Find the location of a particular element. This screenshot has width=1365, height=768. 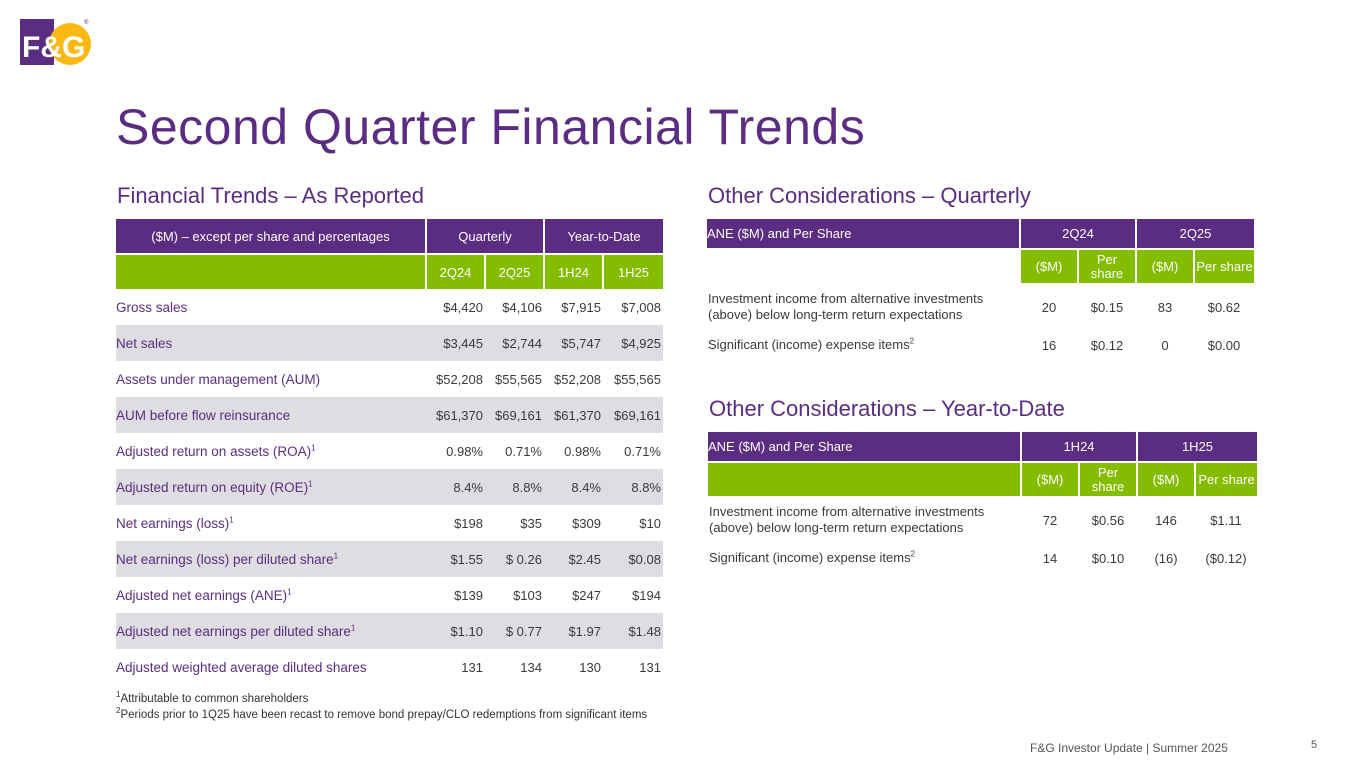

logo-text: F&G is located at coordinates (53, 47).